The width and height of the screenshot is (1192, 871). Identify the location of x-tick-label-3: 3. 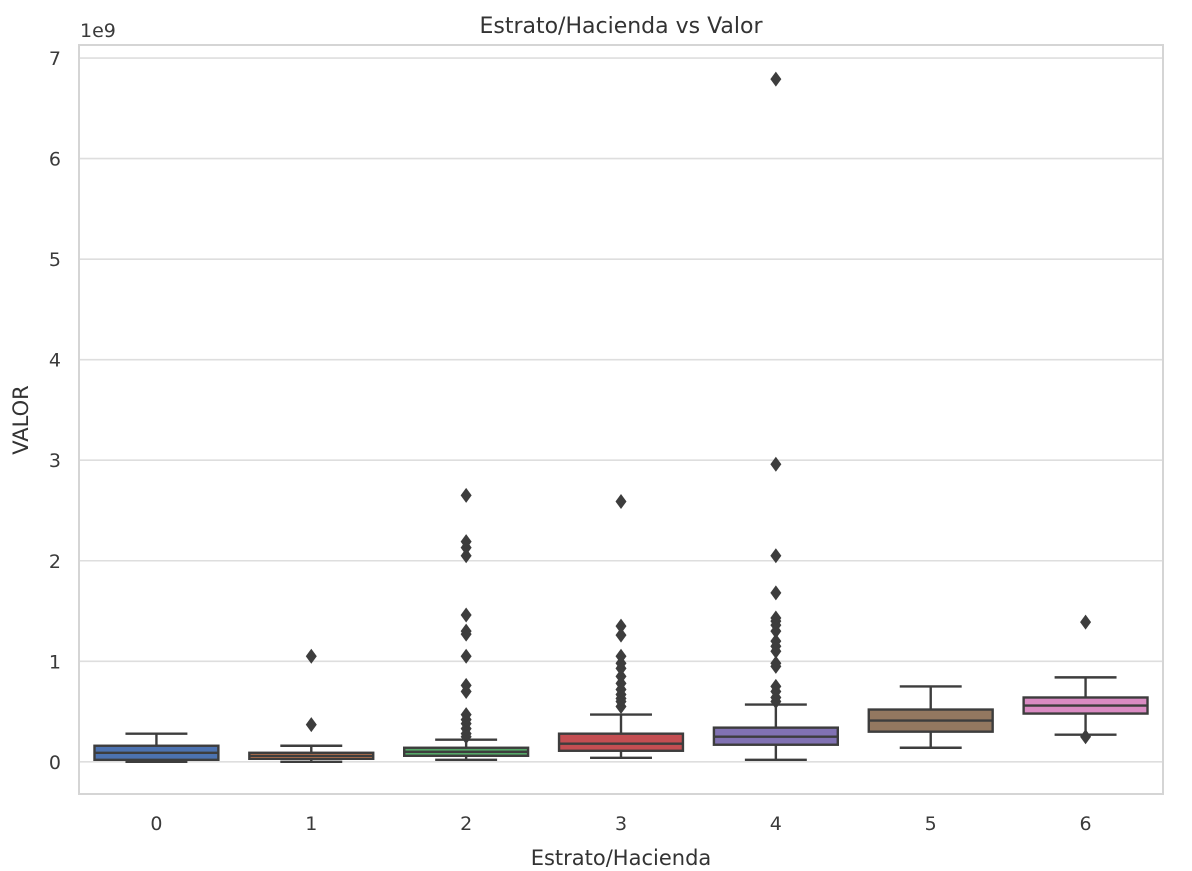
(621, 824).